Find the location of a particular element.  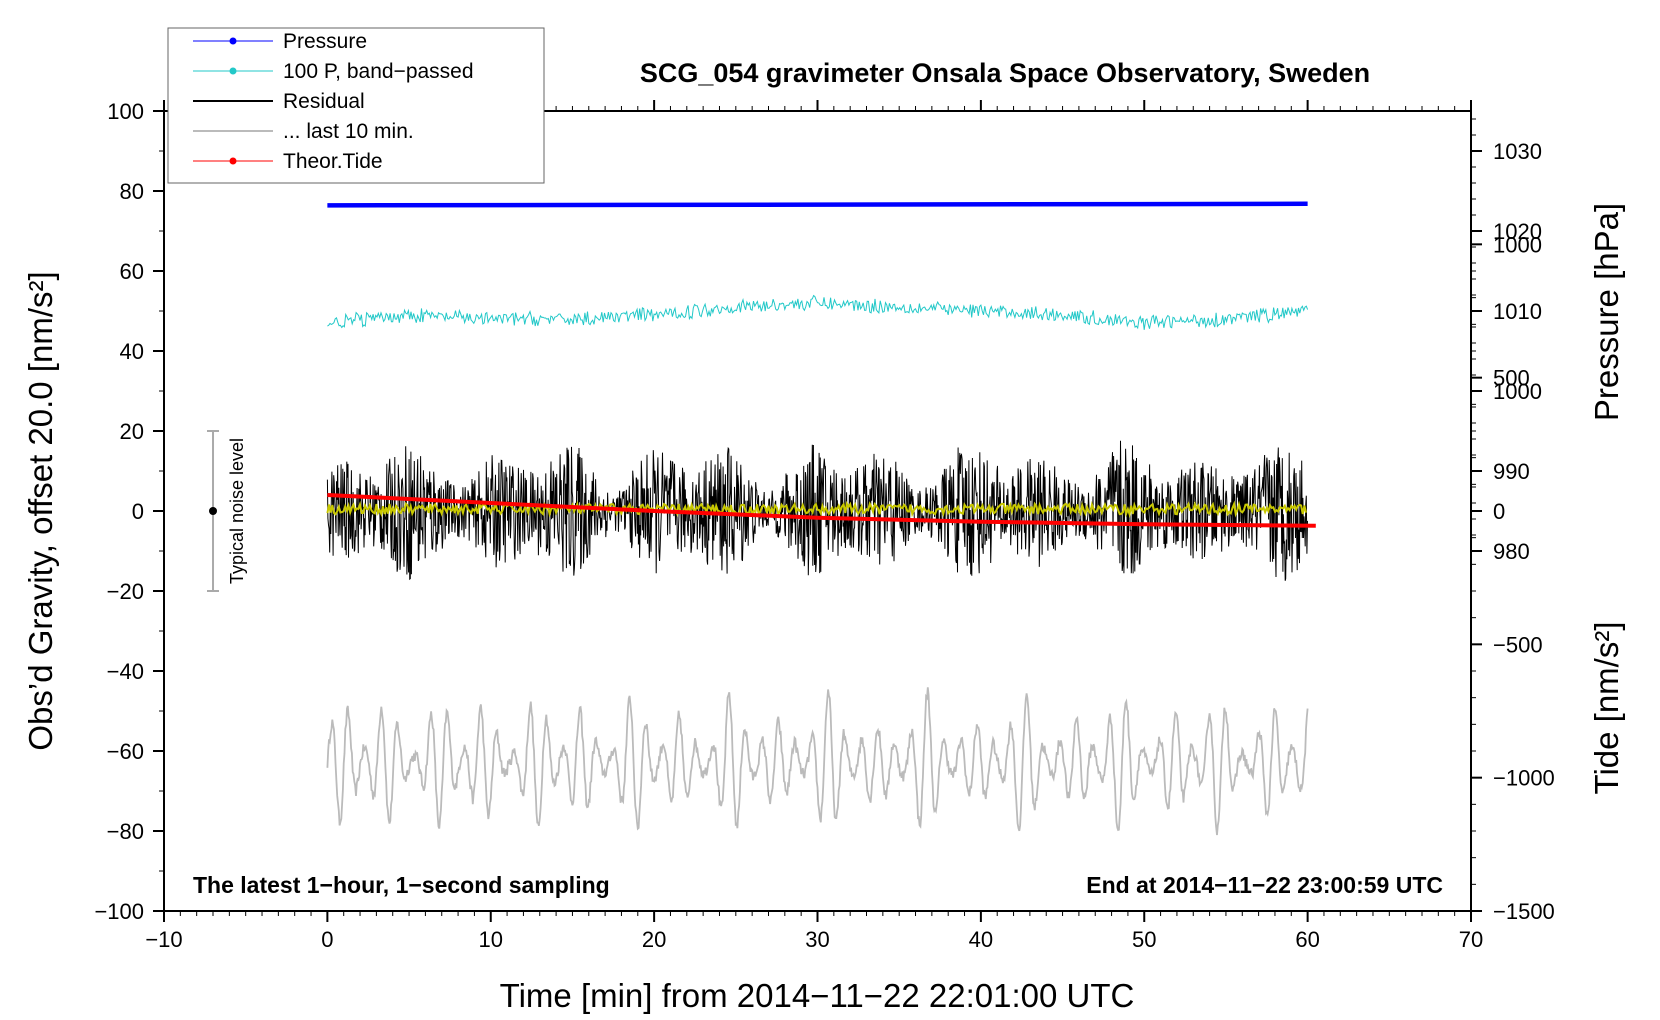

y-tick-label: 60 is located at coordinates (132, 271).